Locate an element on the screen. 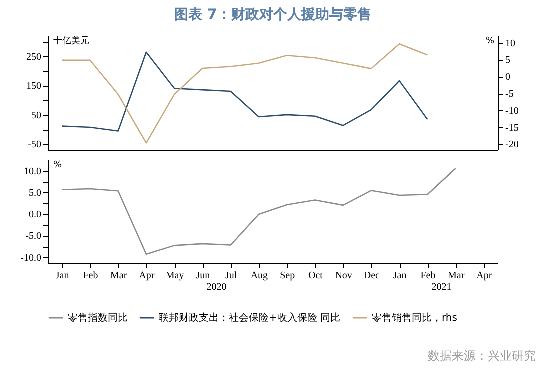  legend-label: 零售指数同比 is located at coordinates (98, 318).